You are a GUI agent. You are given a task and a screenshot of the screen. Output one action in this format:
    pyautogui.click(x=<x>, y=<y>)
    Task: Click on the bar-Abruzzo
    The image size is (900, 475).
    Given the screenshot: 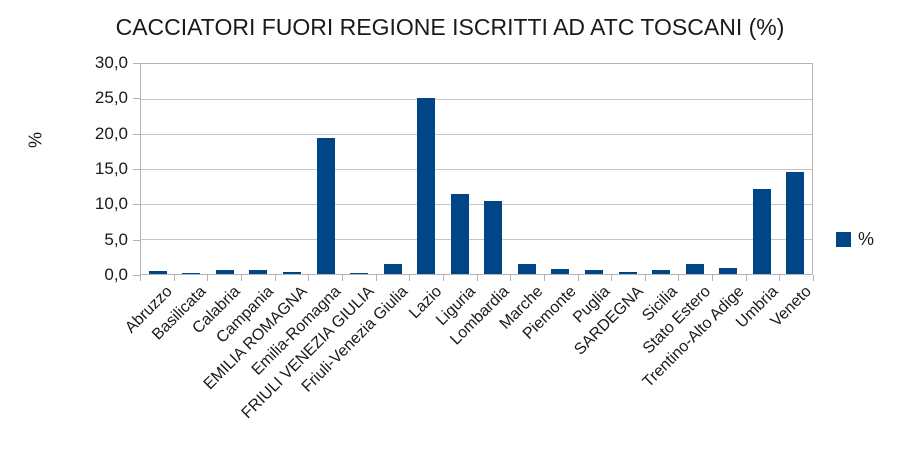 What is the action you would take?
    pyautogui.click(x=157, y=272)
    